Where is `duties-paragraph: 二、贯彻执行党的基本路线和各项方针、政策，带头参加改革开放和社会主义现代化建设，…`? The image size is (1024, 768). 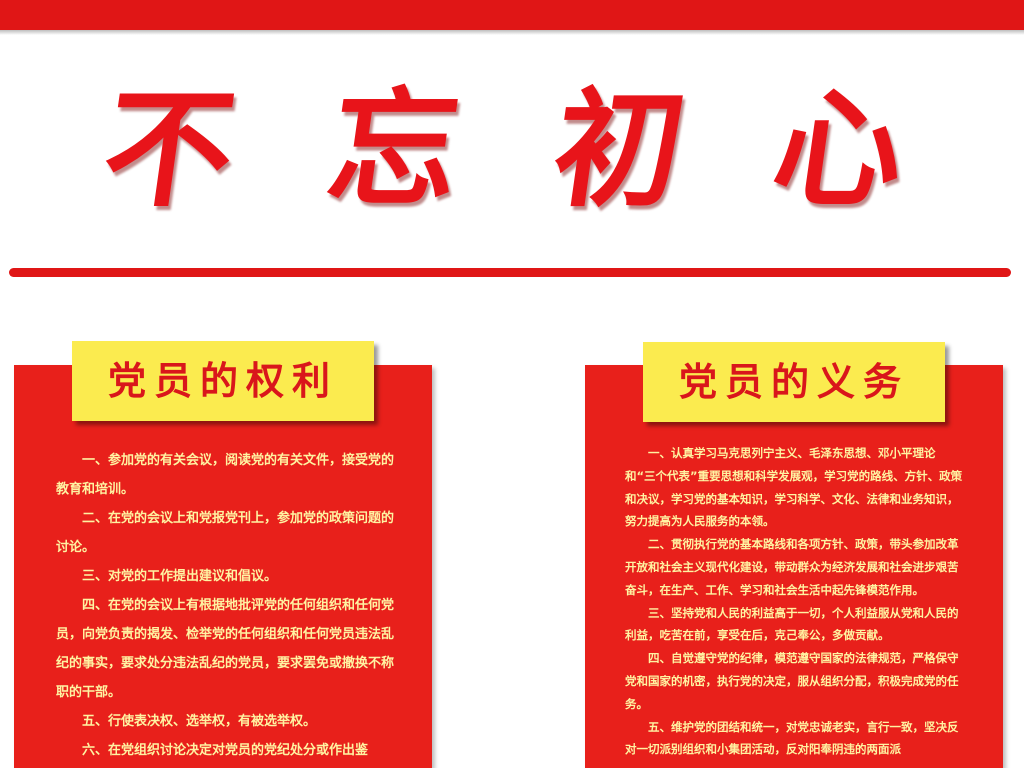
duties-paragraph: 二、贯彻执行党的基本路线和各项方针、政策，带头参加改革开放和社会主义现代化建设，… is located at coordinates (792, 567).